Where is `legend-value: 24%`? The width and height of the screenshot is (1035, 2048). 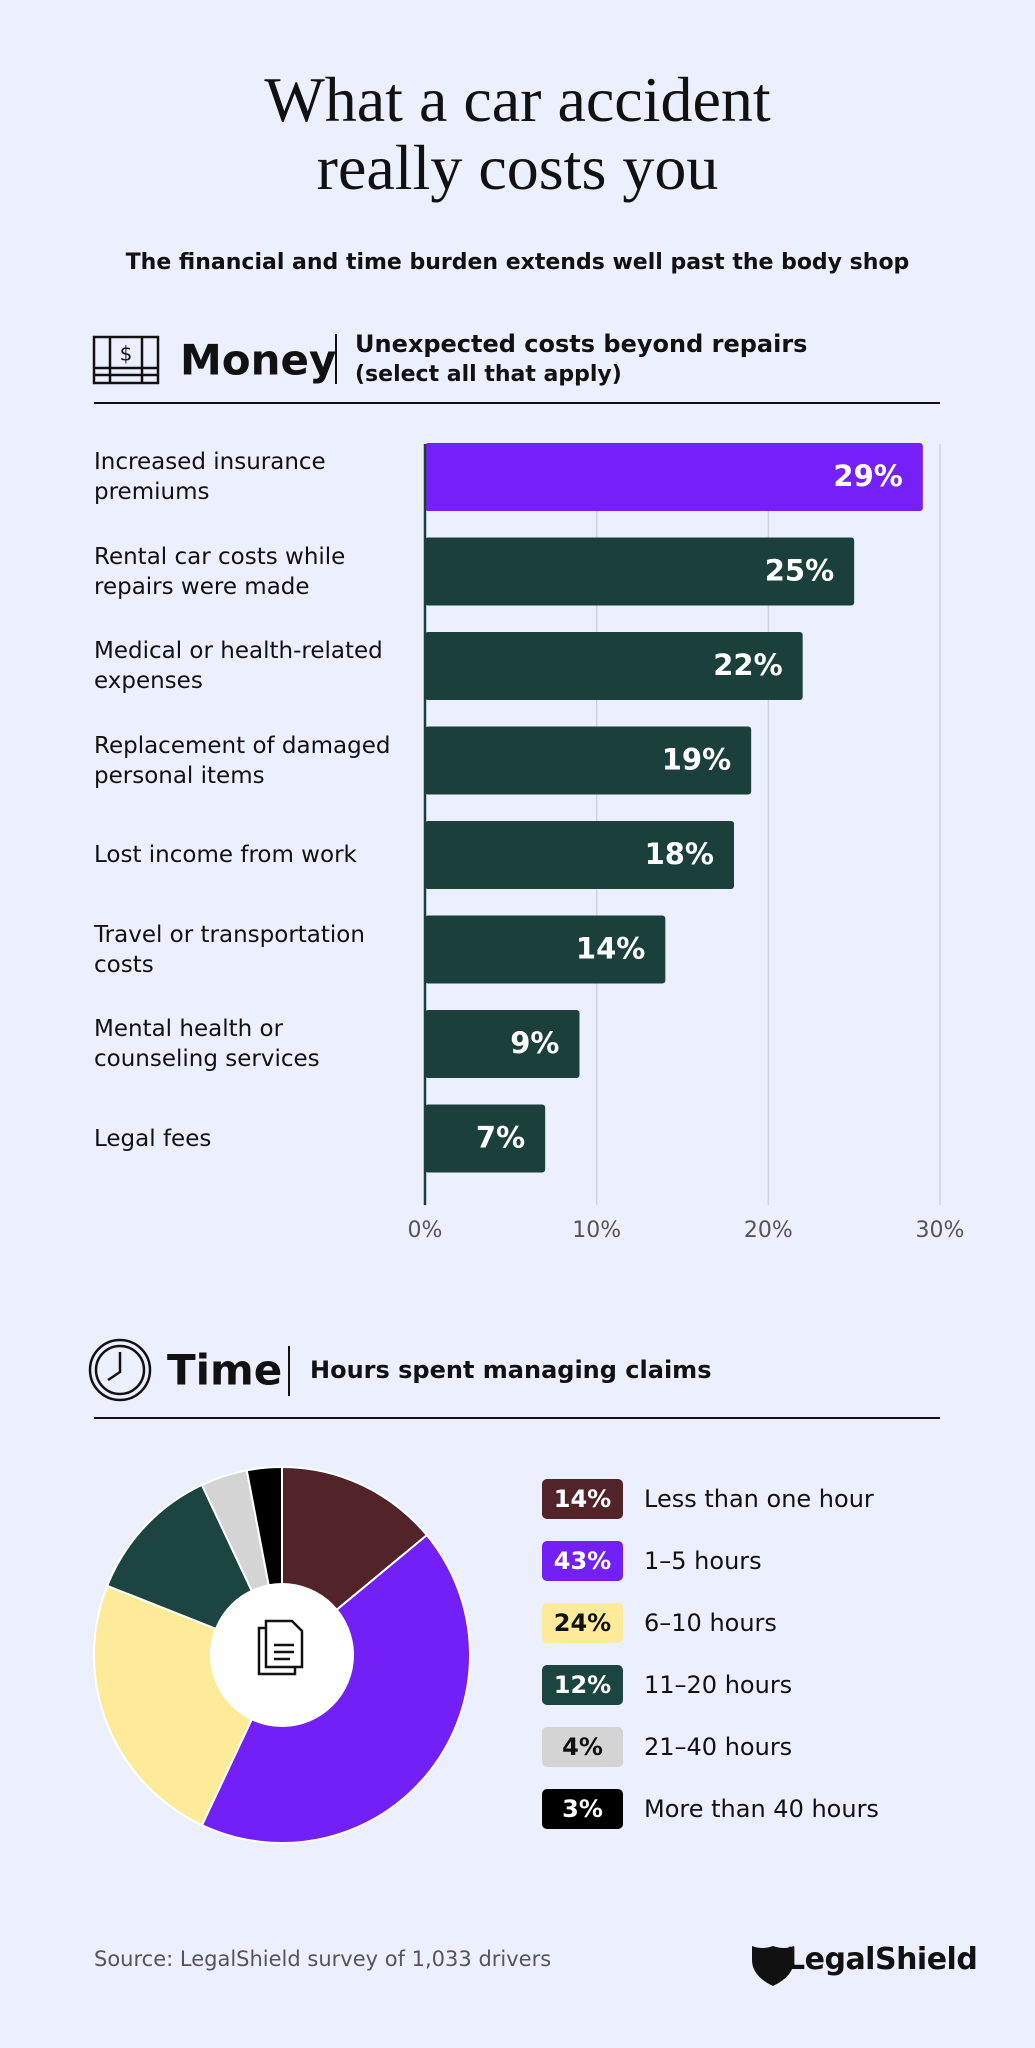
legend-value: 24% is located at coordinates (582, 1623).